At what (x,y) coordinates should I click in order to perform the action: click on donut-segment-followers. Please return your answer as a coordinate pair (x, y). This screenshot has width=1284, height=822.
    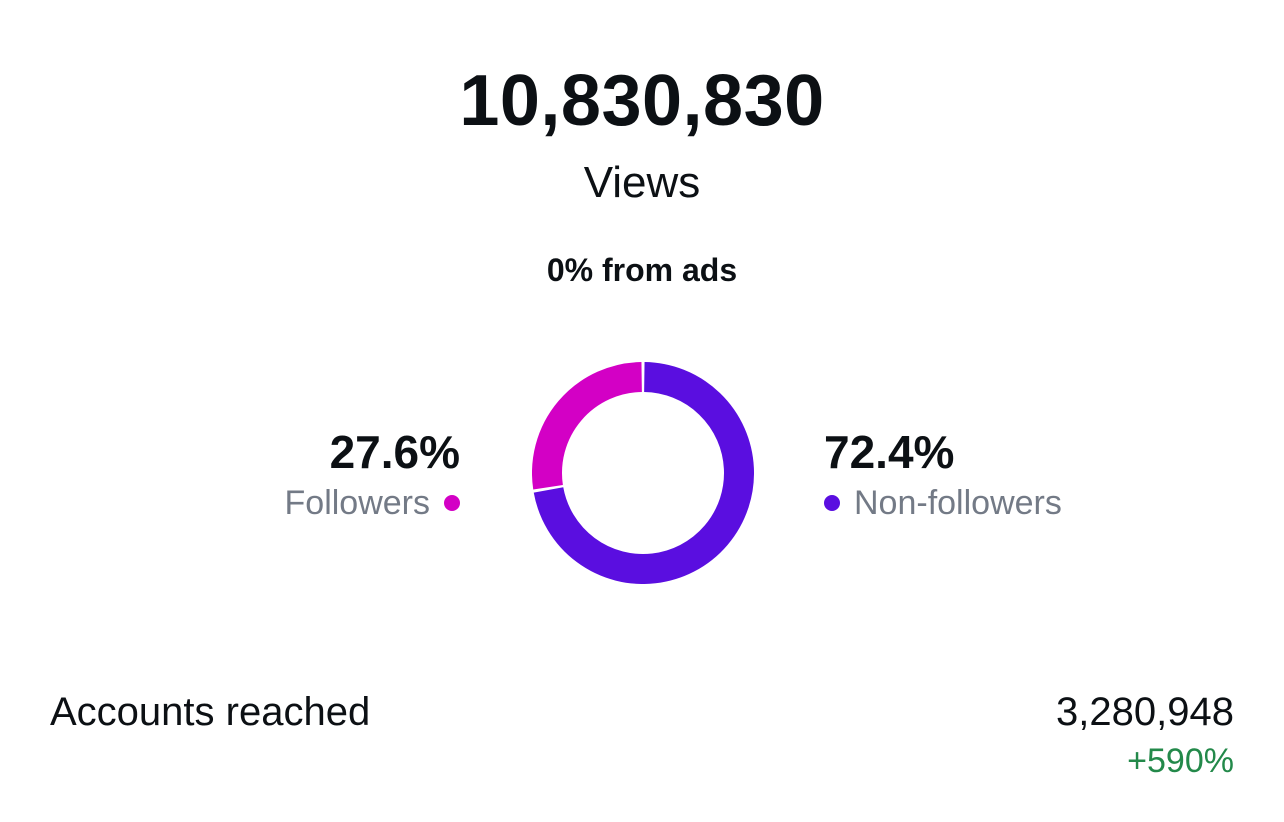
    Looking at the image, I should click on (587, 426).